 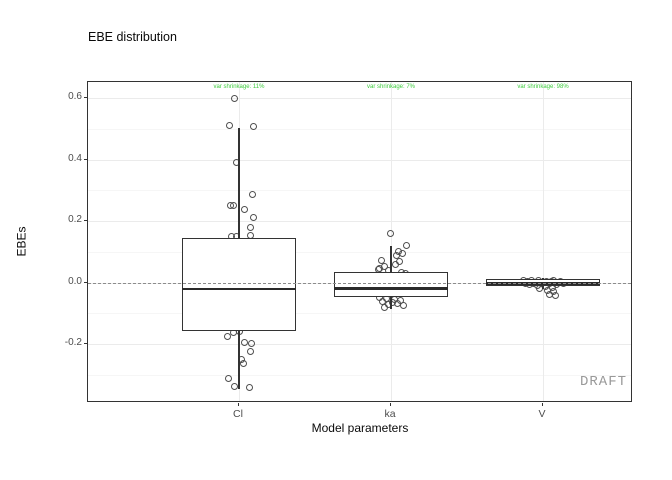 I want to click on y-tick-label: 0.0, so click(x=75, y=281).